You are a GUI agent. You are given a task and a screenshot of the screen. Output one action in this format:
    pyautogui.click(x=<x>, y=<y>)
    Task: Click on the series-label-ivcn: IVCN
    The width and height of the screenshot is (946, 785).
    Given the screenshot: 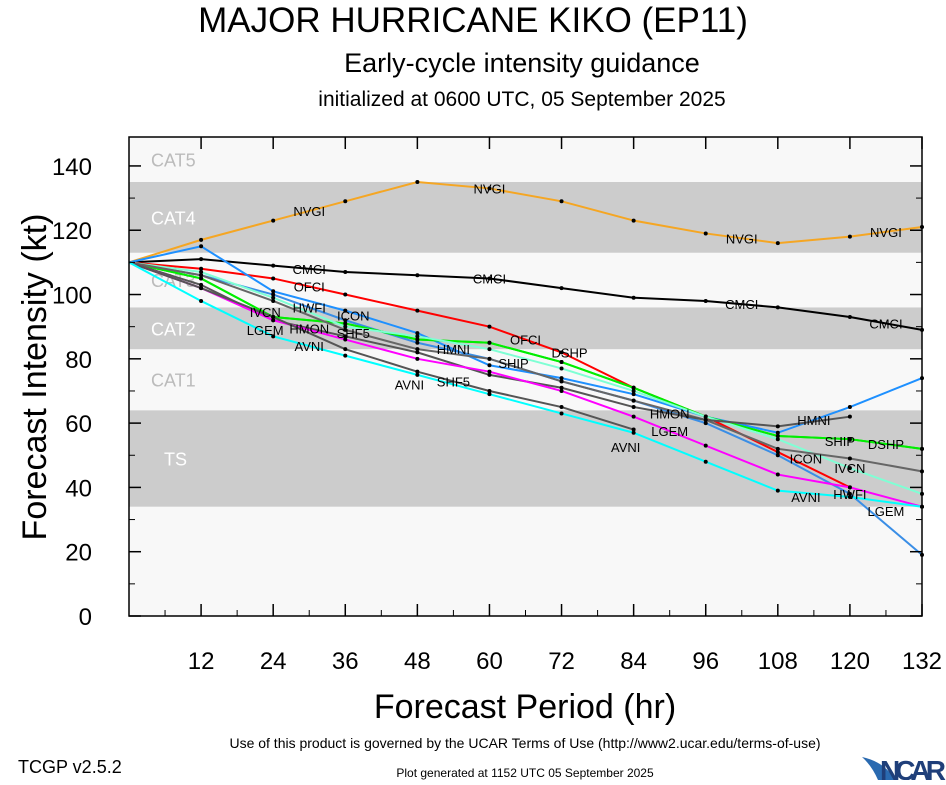 What is the action you would take?
    pyautogui.click(x=849, y=468)
    